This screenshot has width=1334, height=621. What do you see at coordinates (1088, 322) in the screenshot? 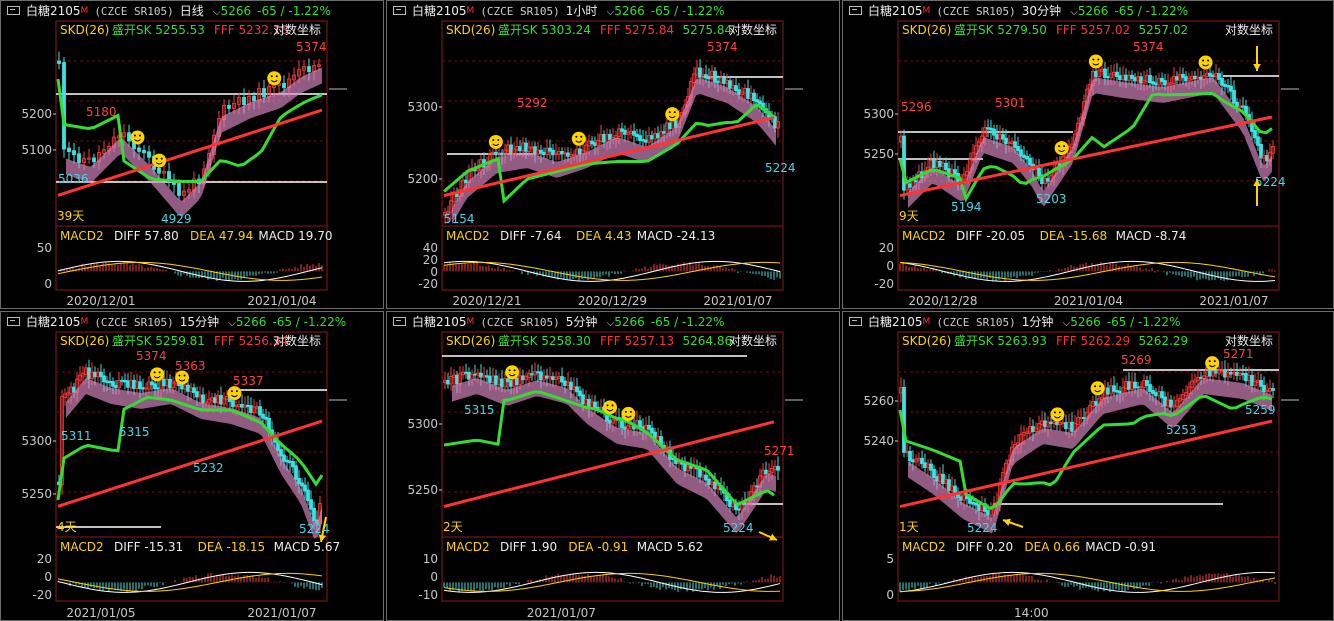
I see `panel-titlebar: 白糖2105M (CZCE SR105) 1分钟 ⌵5266 -65 / -1.22%` at bounding box center [1088, 322].